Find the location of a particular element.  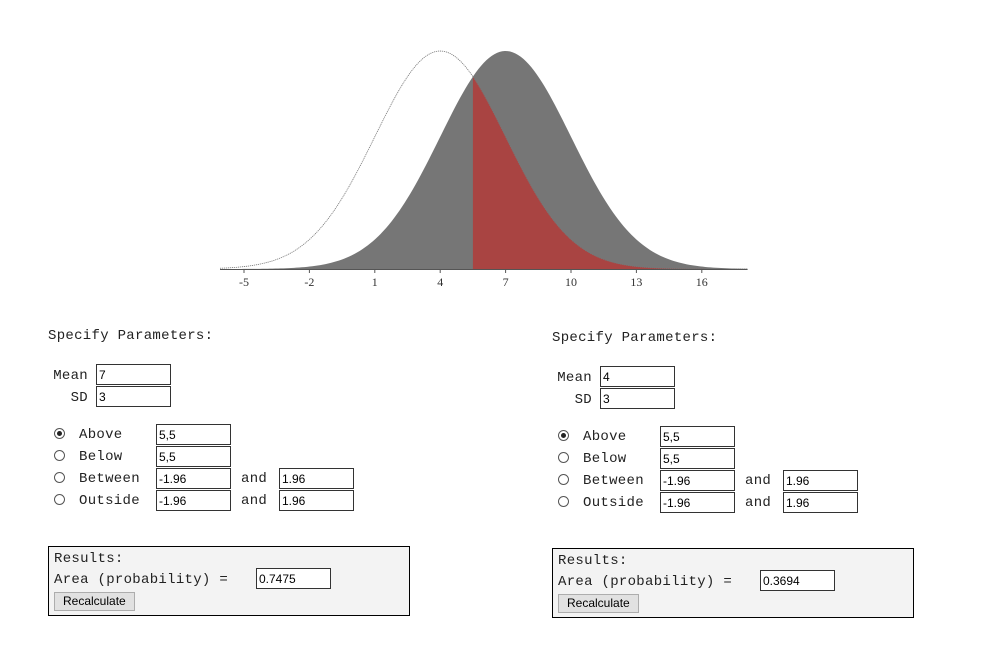

x-tick-label: 10 is located at coordinates (571, 282).